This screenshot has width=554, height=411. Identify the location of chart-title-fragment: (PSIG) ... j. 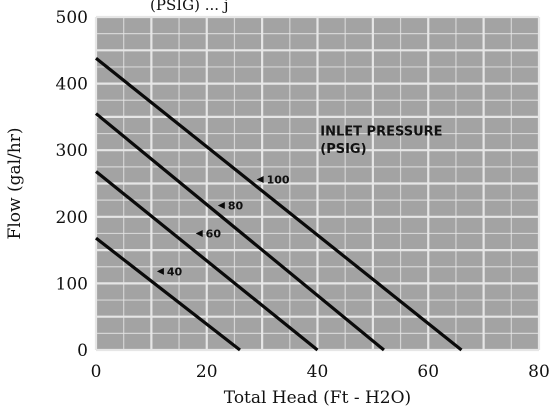
(189, 7).